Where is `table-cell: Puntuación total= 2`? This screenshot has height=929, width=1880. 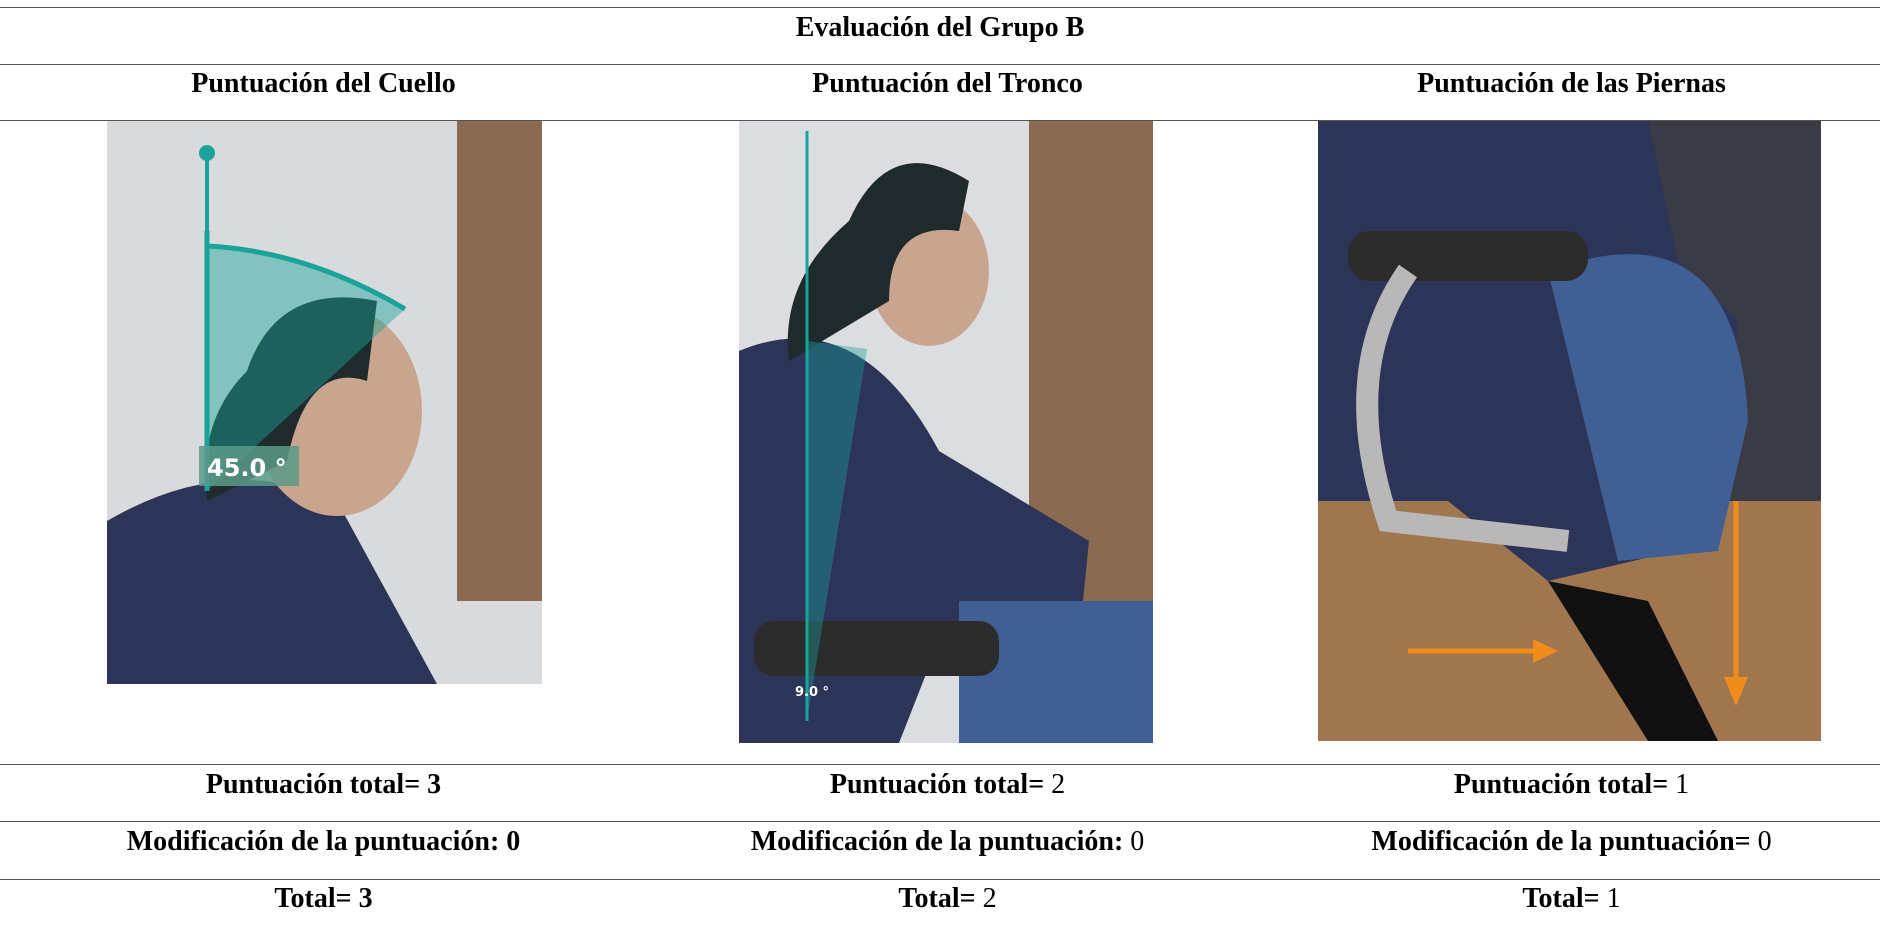 table-cell: Puntuación total= 2 is located at coordinates (947, 785).